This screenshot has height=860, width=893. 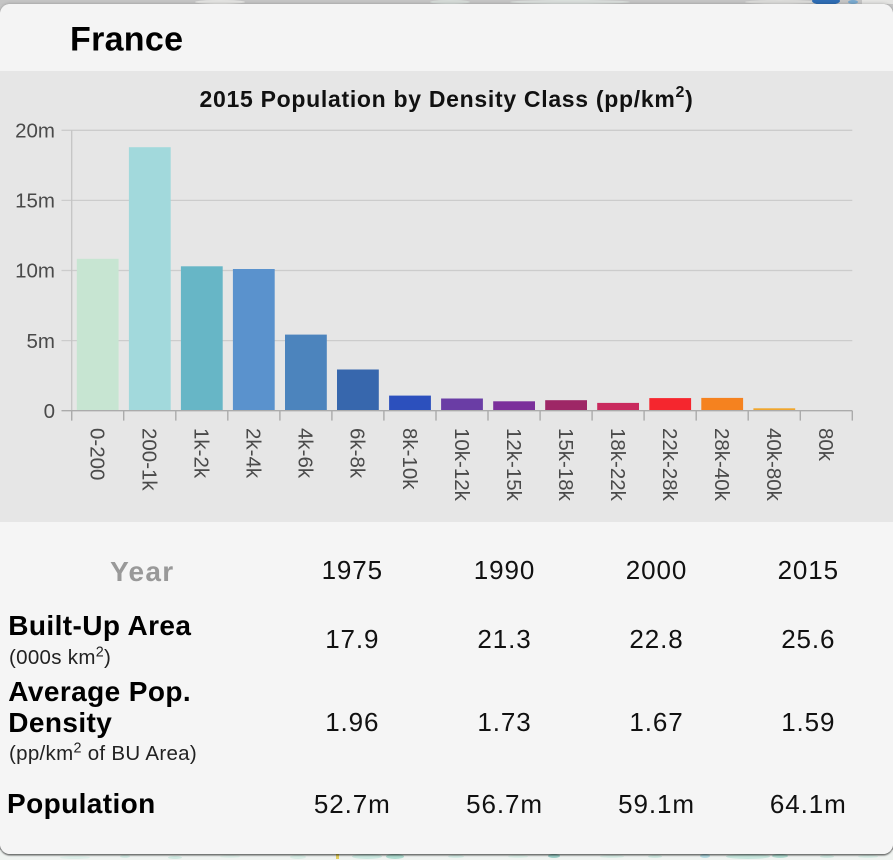 I want to click on svg-text: 10m, so click(x=35, y=271).